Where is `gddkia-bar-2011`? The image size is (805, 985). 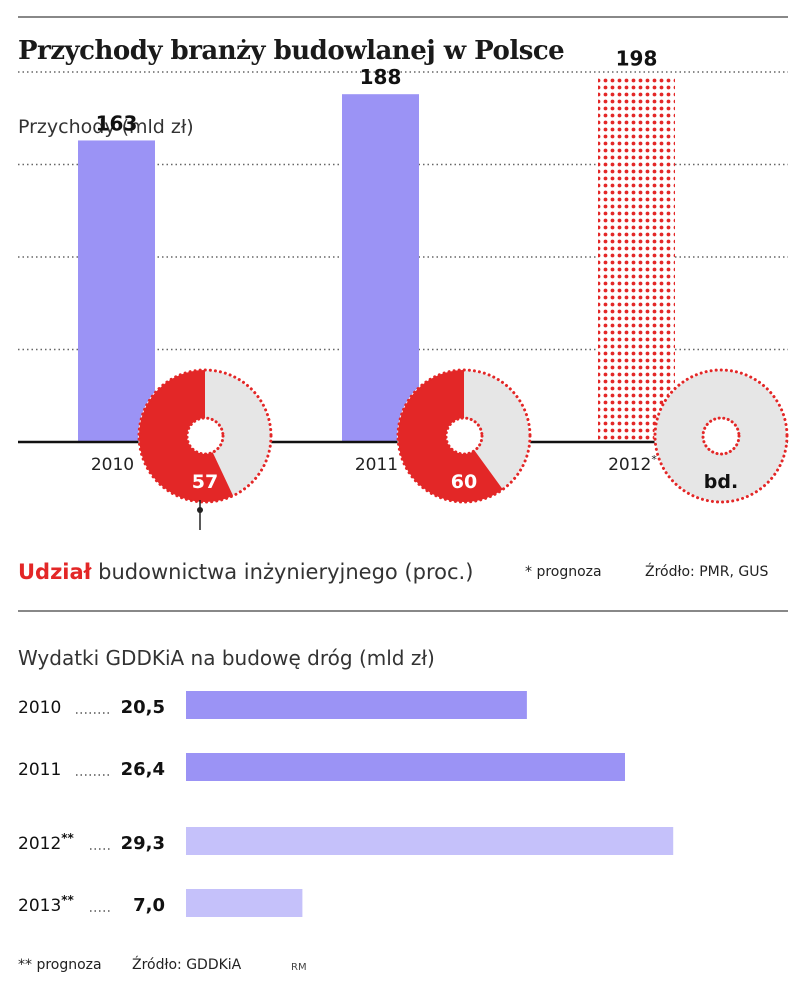 gddkia-bar-2011 is located at coordinates (405, 767).